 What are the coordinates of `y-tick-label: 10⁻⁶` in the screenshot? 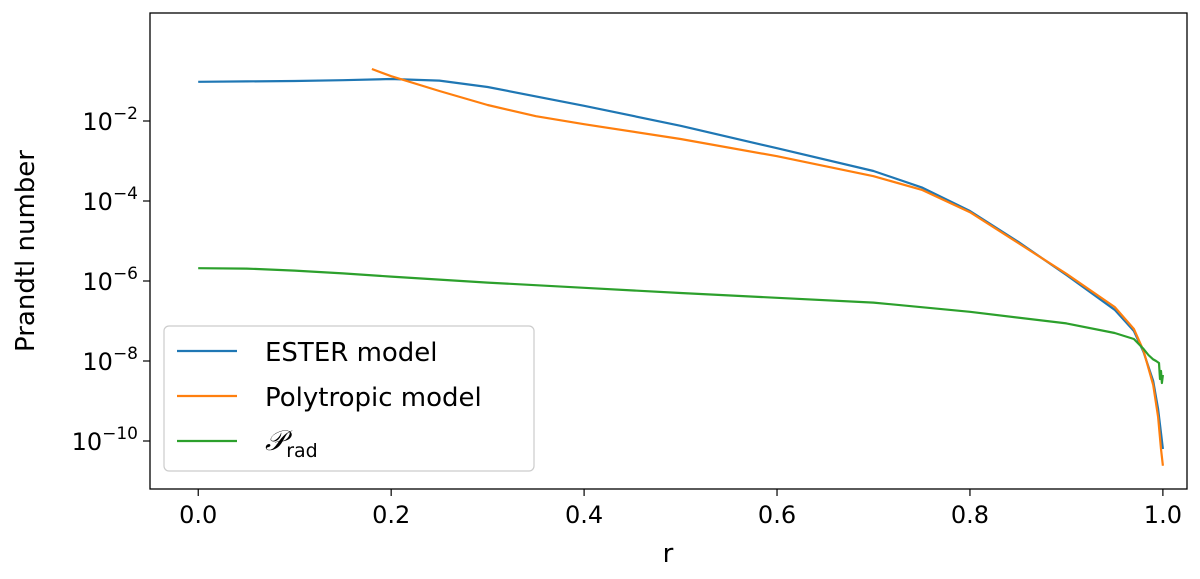 It's located at (110, 280).